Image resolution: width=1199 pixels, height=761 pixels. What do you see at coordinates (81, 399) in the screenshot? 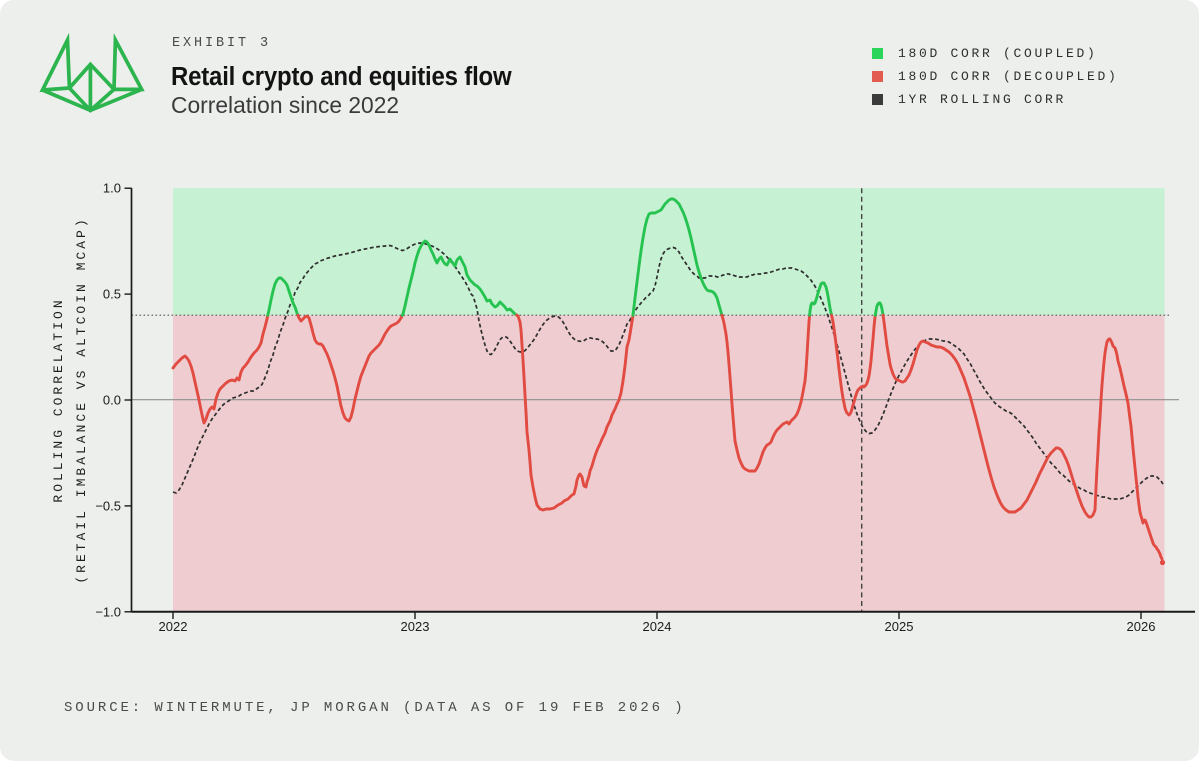
I see `svg-text:(RETAIL IMBALANCE VS ALTCOIN M: (RETAIL IMBALANCE VS ALTCOIN MCAP)` at bounding box center [81, 399].